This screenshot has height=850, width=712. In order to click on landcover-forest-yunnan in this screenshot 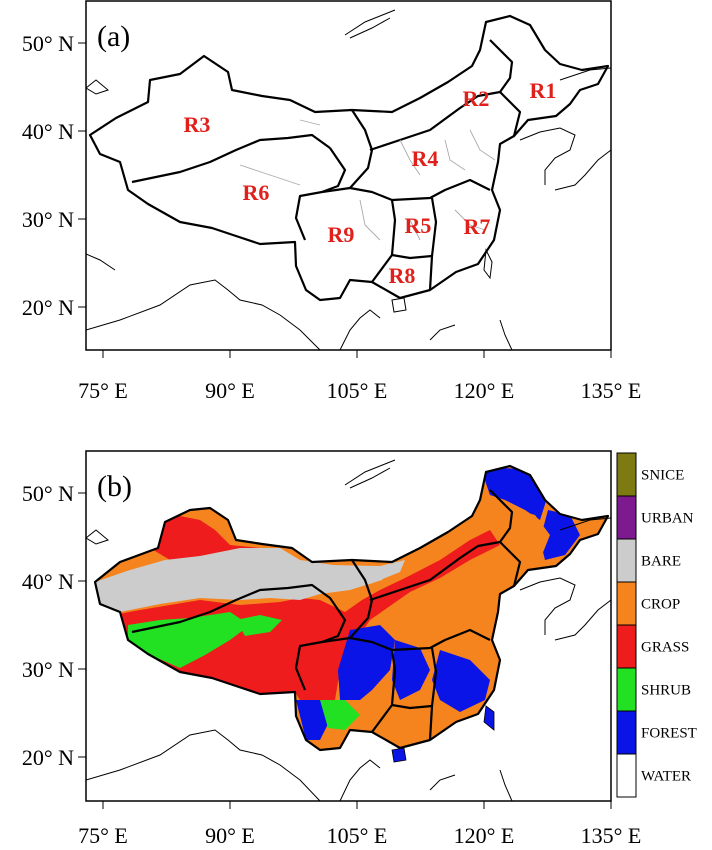, I will do `click(313, 720)`.